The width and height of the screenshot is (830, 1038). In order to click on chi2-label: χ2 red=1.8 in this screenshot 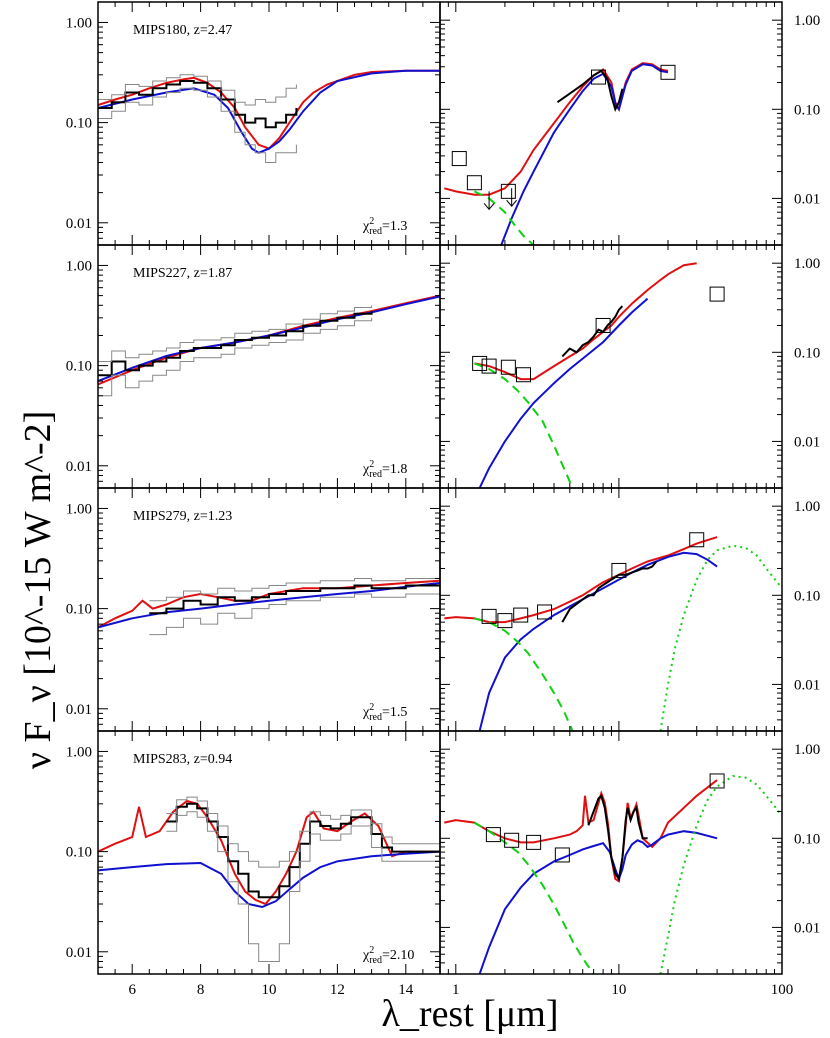, I will do `click(384, 469)`.